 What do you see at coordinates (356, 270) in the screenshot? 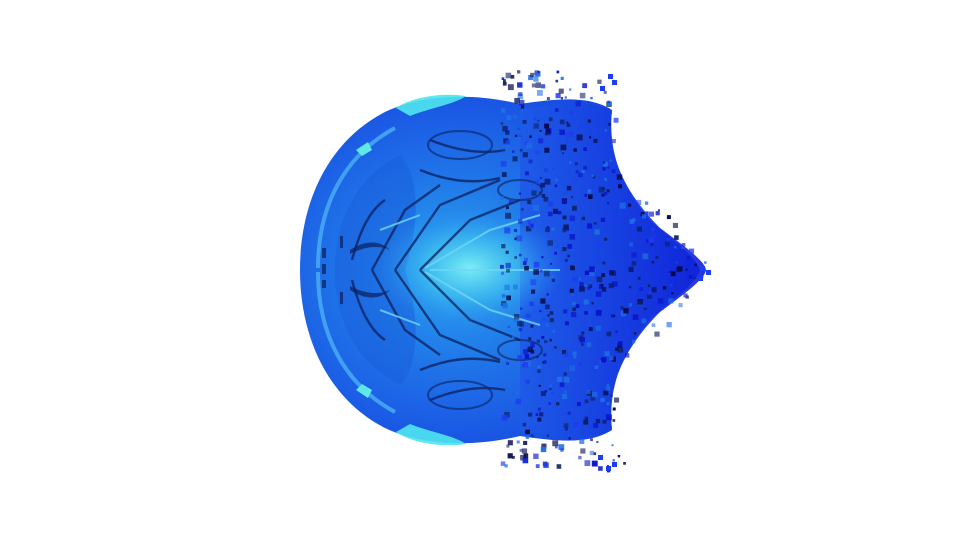
I see `dome-rim` at bounding box center [356, 270].